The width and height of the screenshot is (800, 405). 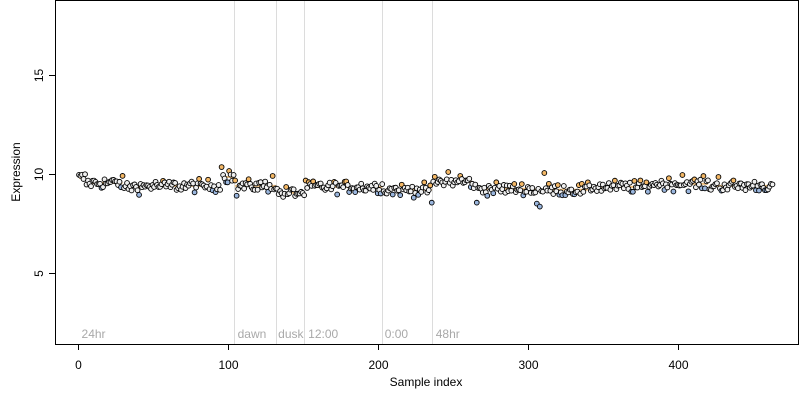 What do you see at coordinates (16, 171) in the screenshot?
I see `y-axis-title: Expression` at bounding box center [16, 171].